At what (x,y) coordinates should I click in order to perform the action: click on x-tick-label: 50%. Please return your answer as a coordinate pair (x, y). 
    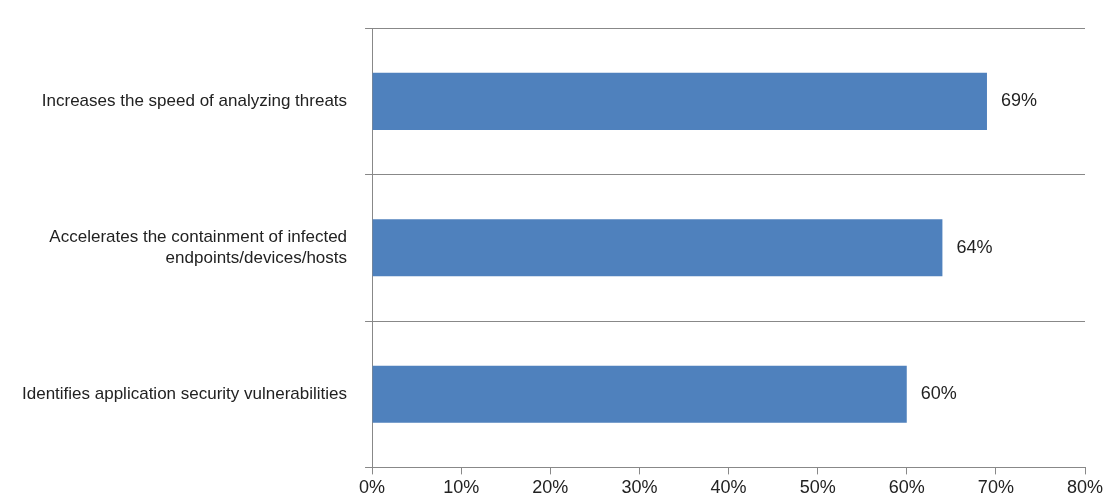
    Looking at the image, I should click on (817, 487).